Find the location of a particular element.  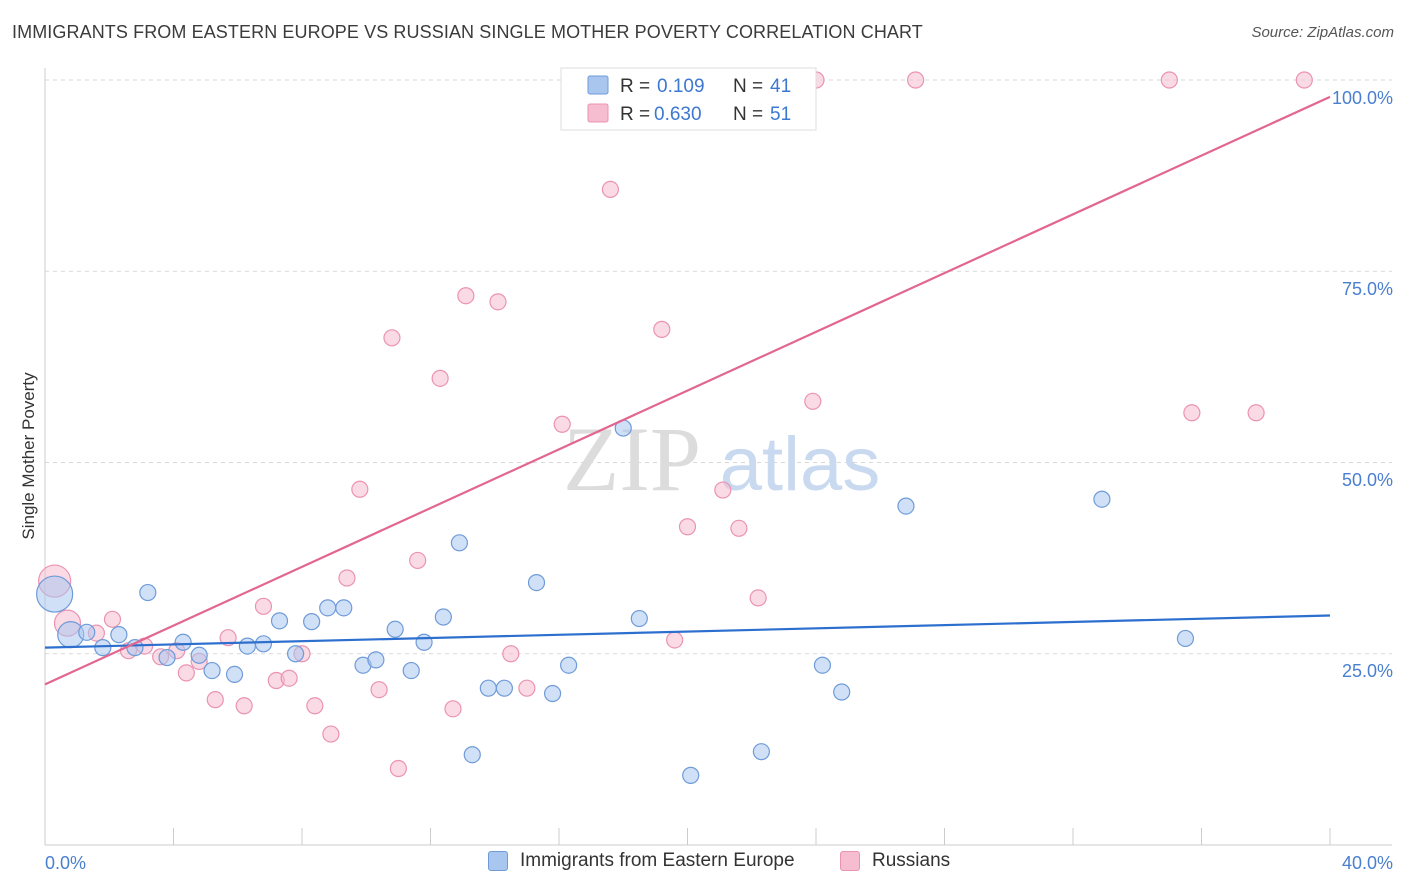

x-tick-label-min: 0.0% is located at coordinates (65, 863).